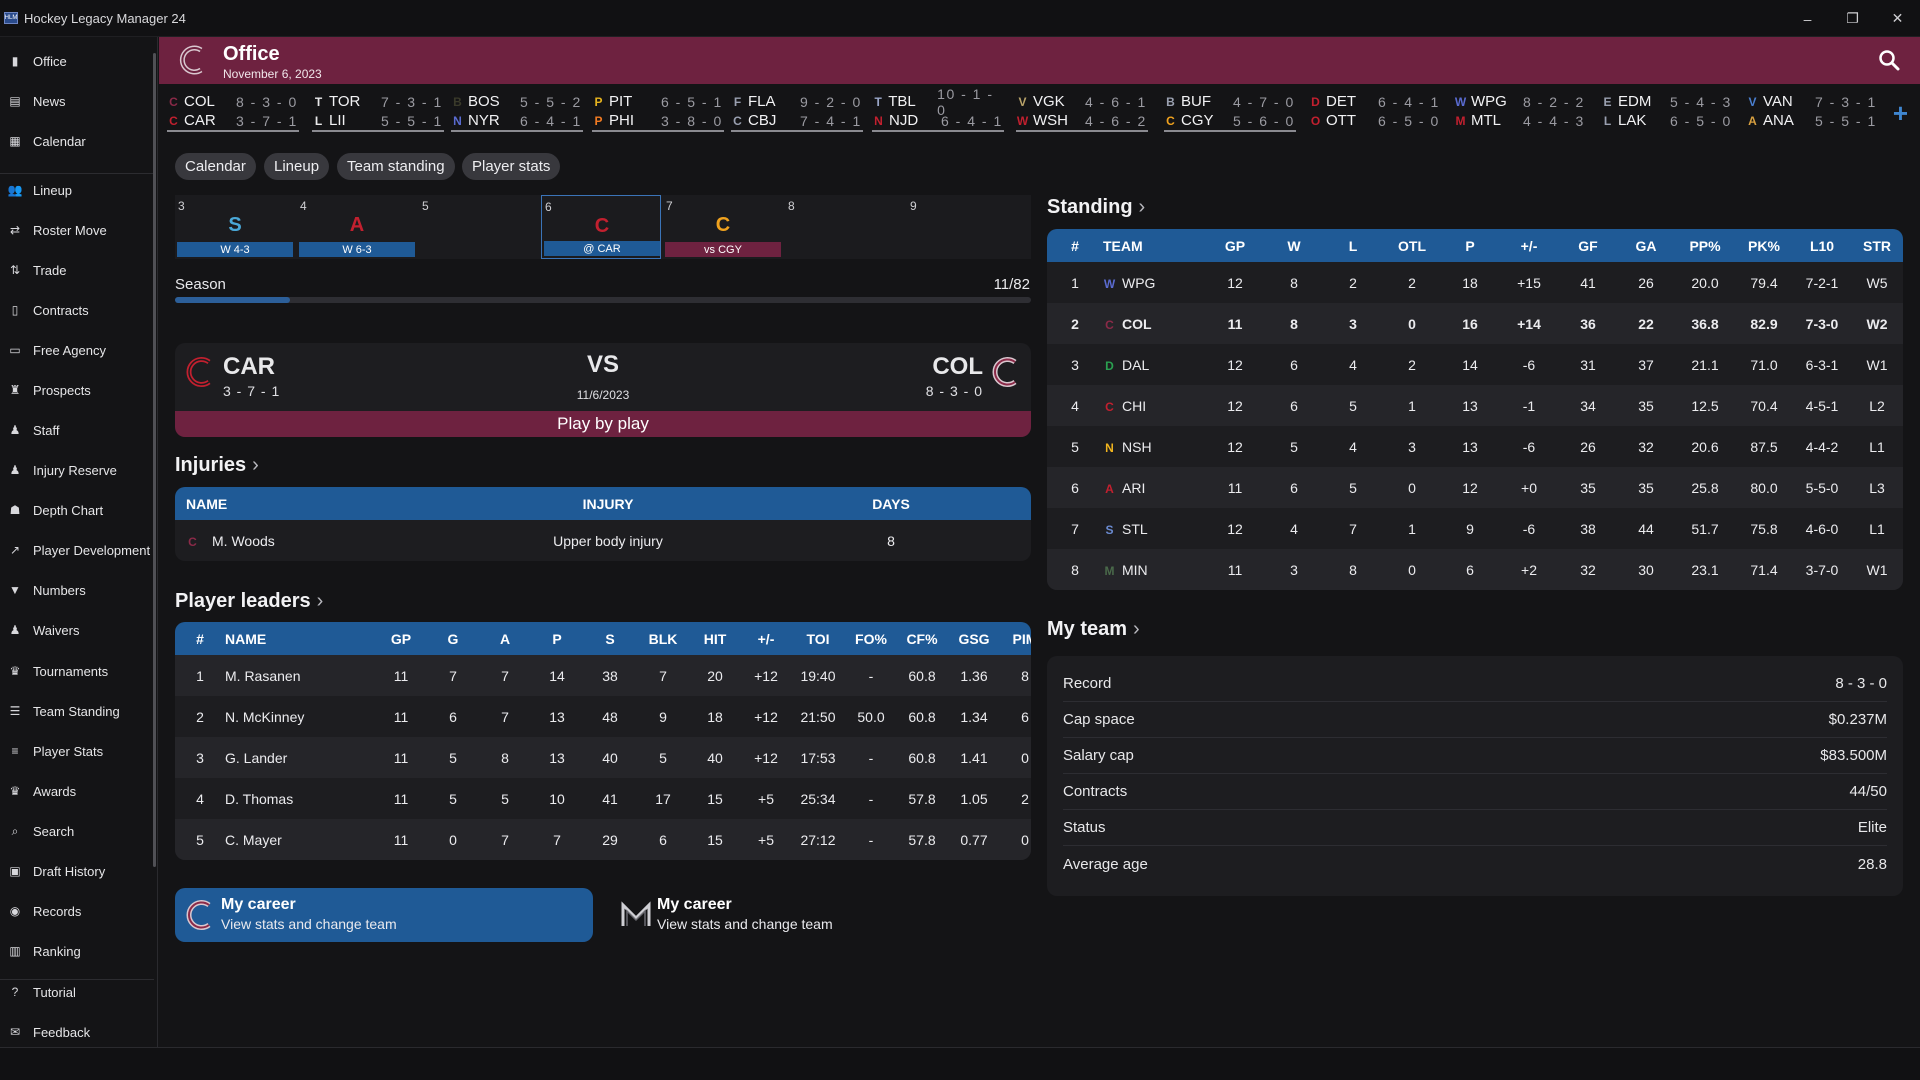  Describe the element at coordinates (77, 911) in the screenshot. I see `sidebar-item-records: ◉ Records` at that location.